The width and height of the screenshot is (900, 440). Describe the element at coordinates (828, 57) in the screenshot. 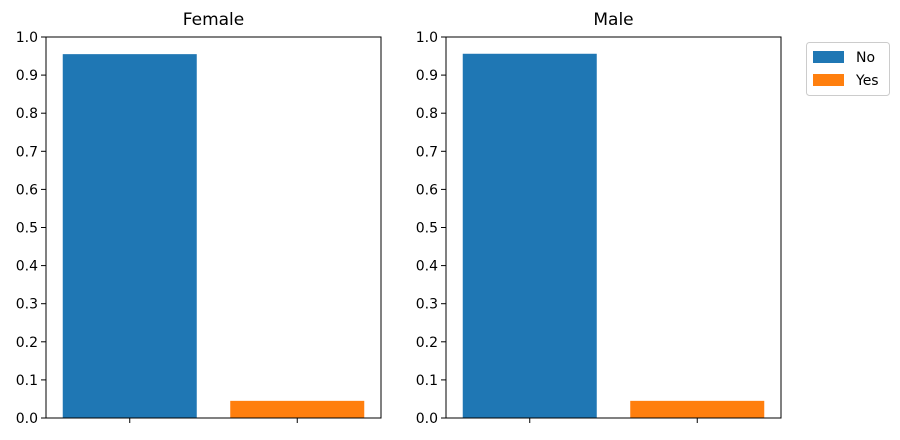

I see `legend-swatch-no` at that location.